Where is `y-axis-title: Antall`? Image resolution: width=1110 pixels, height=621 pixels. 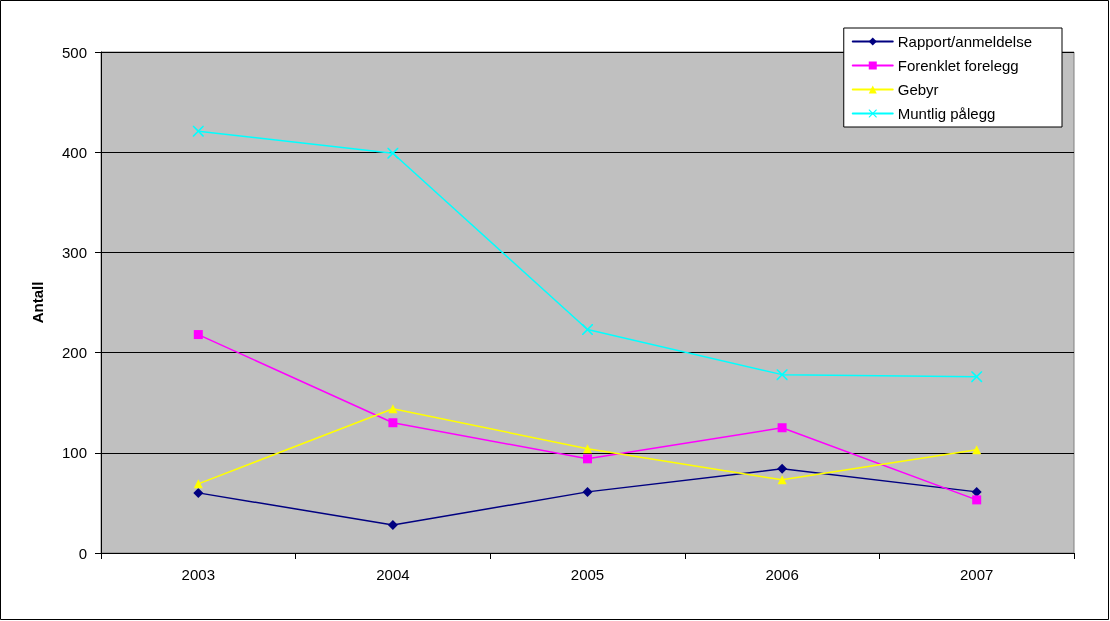
y-axis-title: Antall is located at coordinates (37, 302).